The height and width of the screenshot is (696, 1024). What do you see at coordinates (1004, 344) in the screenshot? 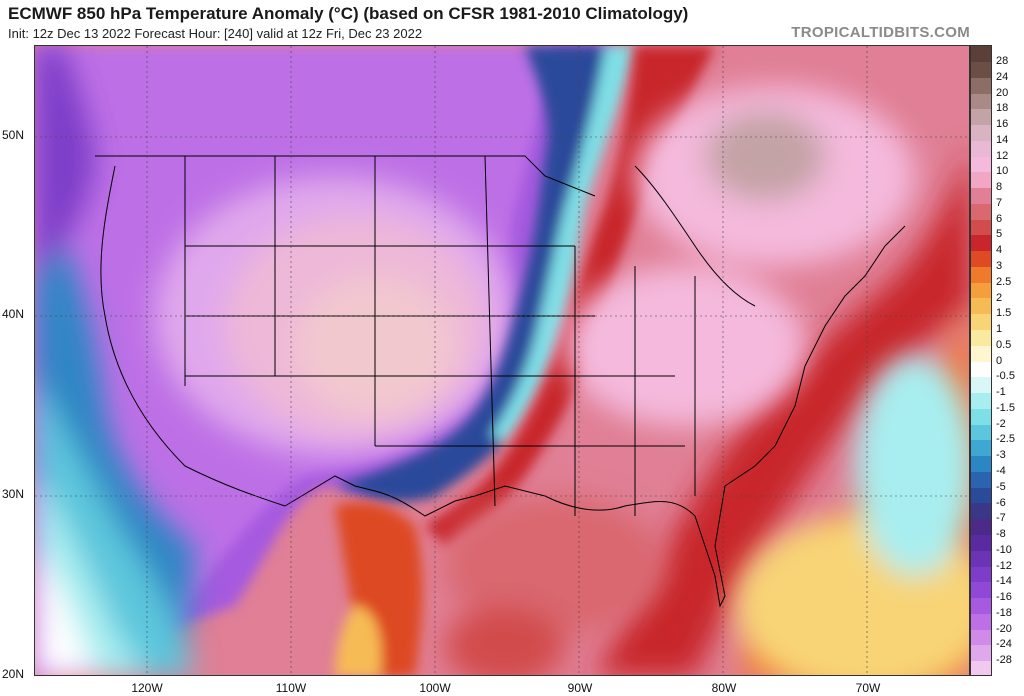
I see `colorbar-label: 0.5` at bounding box center [1004, 344].